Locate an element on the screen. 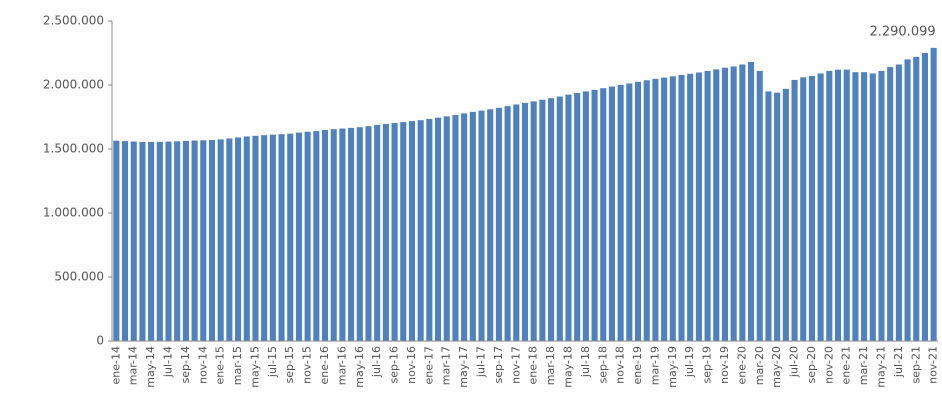  y-tick-label: 2.000.000 is located at coordinates (73, 85).